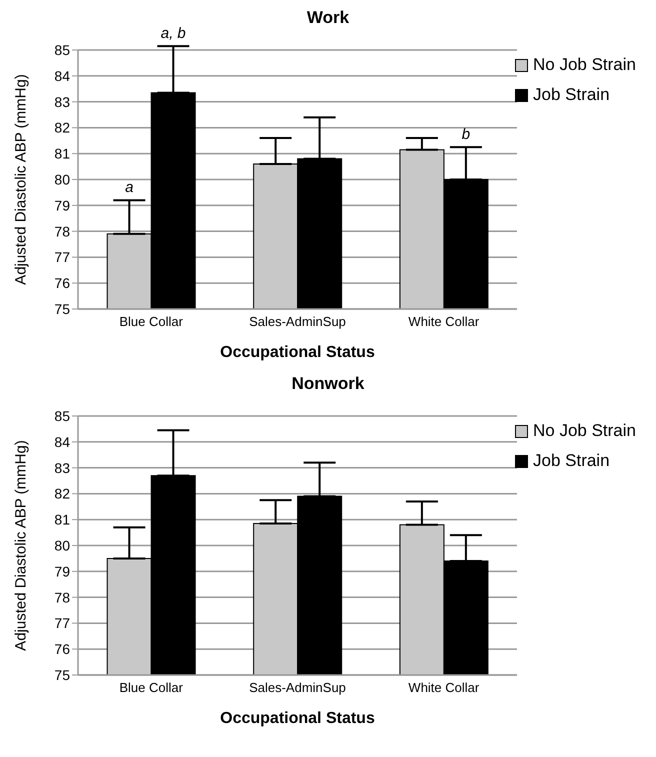  What do you see at coordinates (328, 383) in the screenshot?
I see `chart-title: Nonwork` at bounding box center [328, 383].